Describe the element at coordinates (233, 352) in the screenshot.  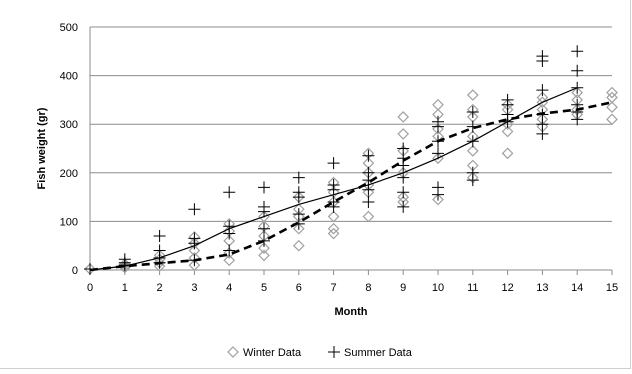
I see `legend-marker-winter` at that location.